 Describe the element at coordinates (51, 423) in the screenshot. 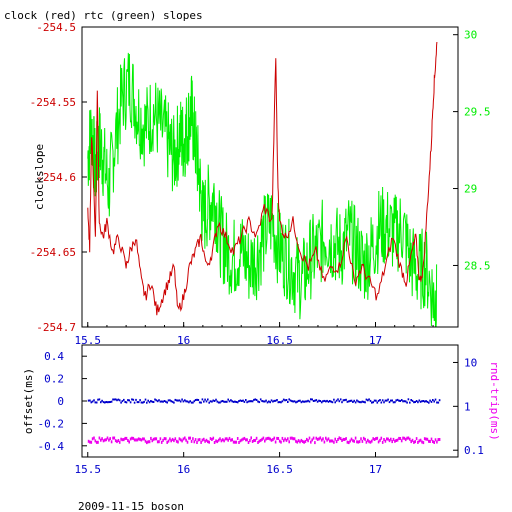

I see `bottom-y-tick-label: -0.2` at that location.